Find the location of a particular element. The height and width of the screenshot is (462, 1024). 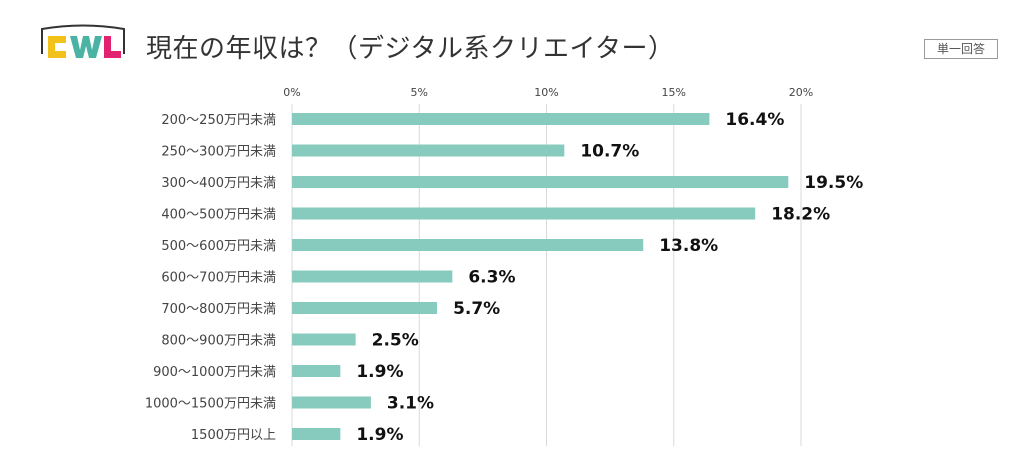

category-label: 800〜900万円未満 is located at coordinates (218, 341).